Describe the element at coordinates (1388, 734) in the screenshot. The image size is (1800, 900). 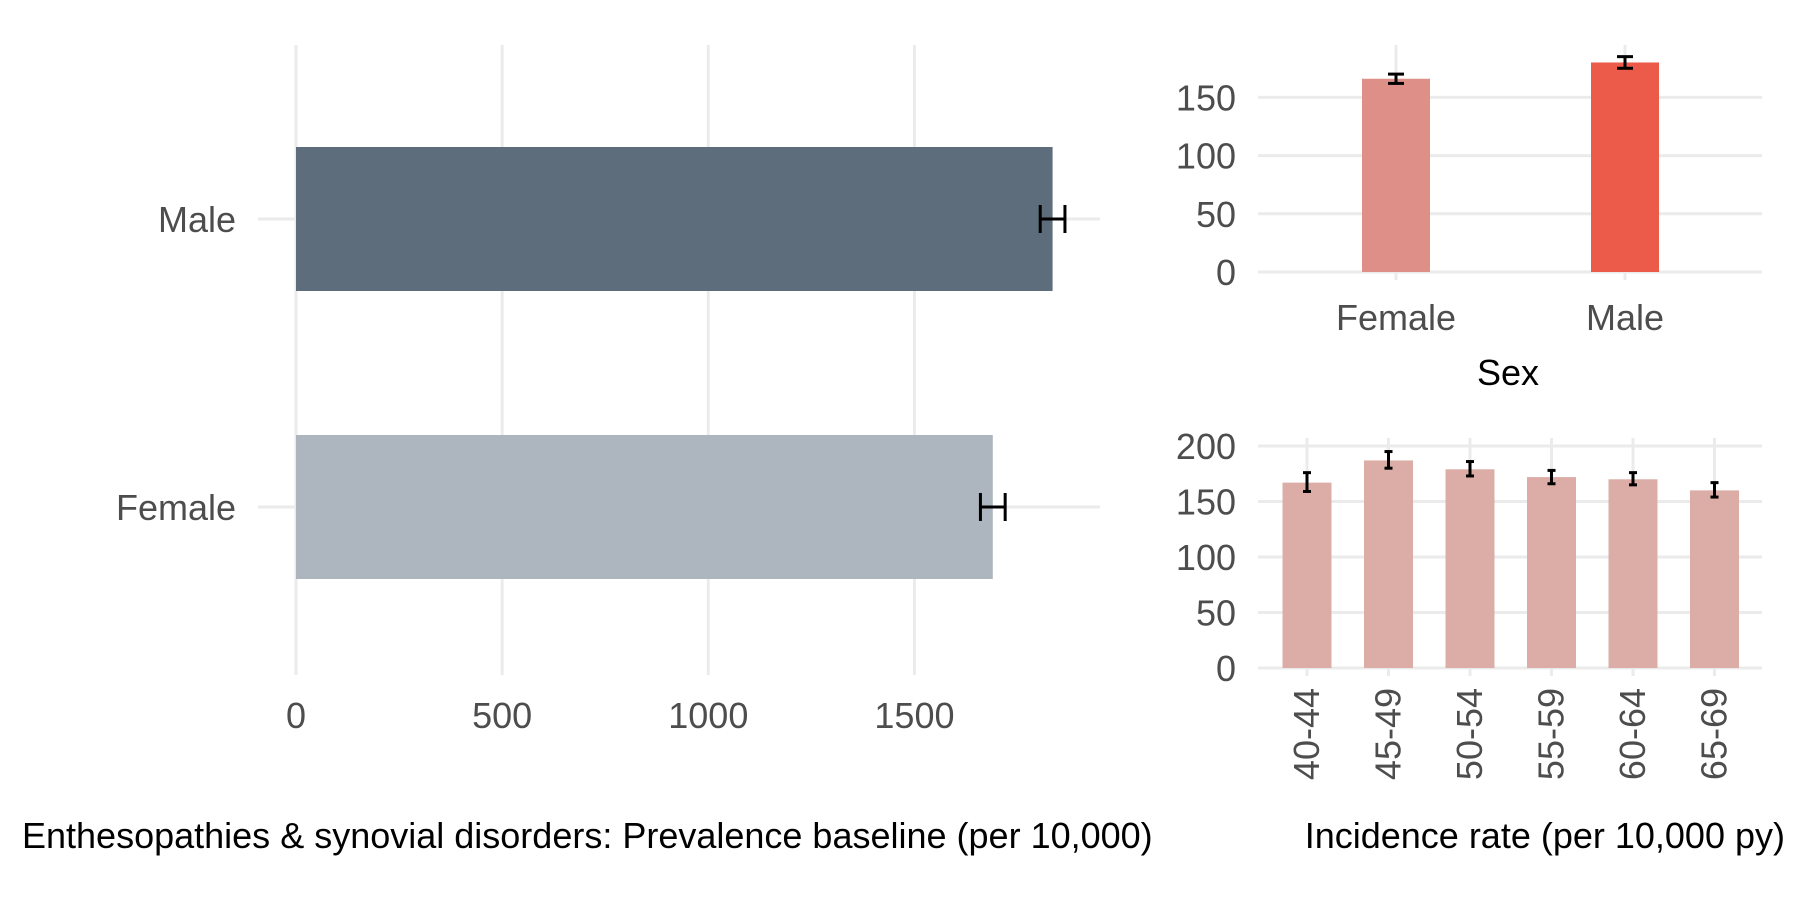
I see `age-x-tick-label: 45-49` at that location.